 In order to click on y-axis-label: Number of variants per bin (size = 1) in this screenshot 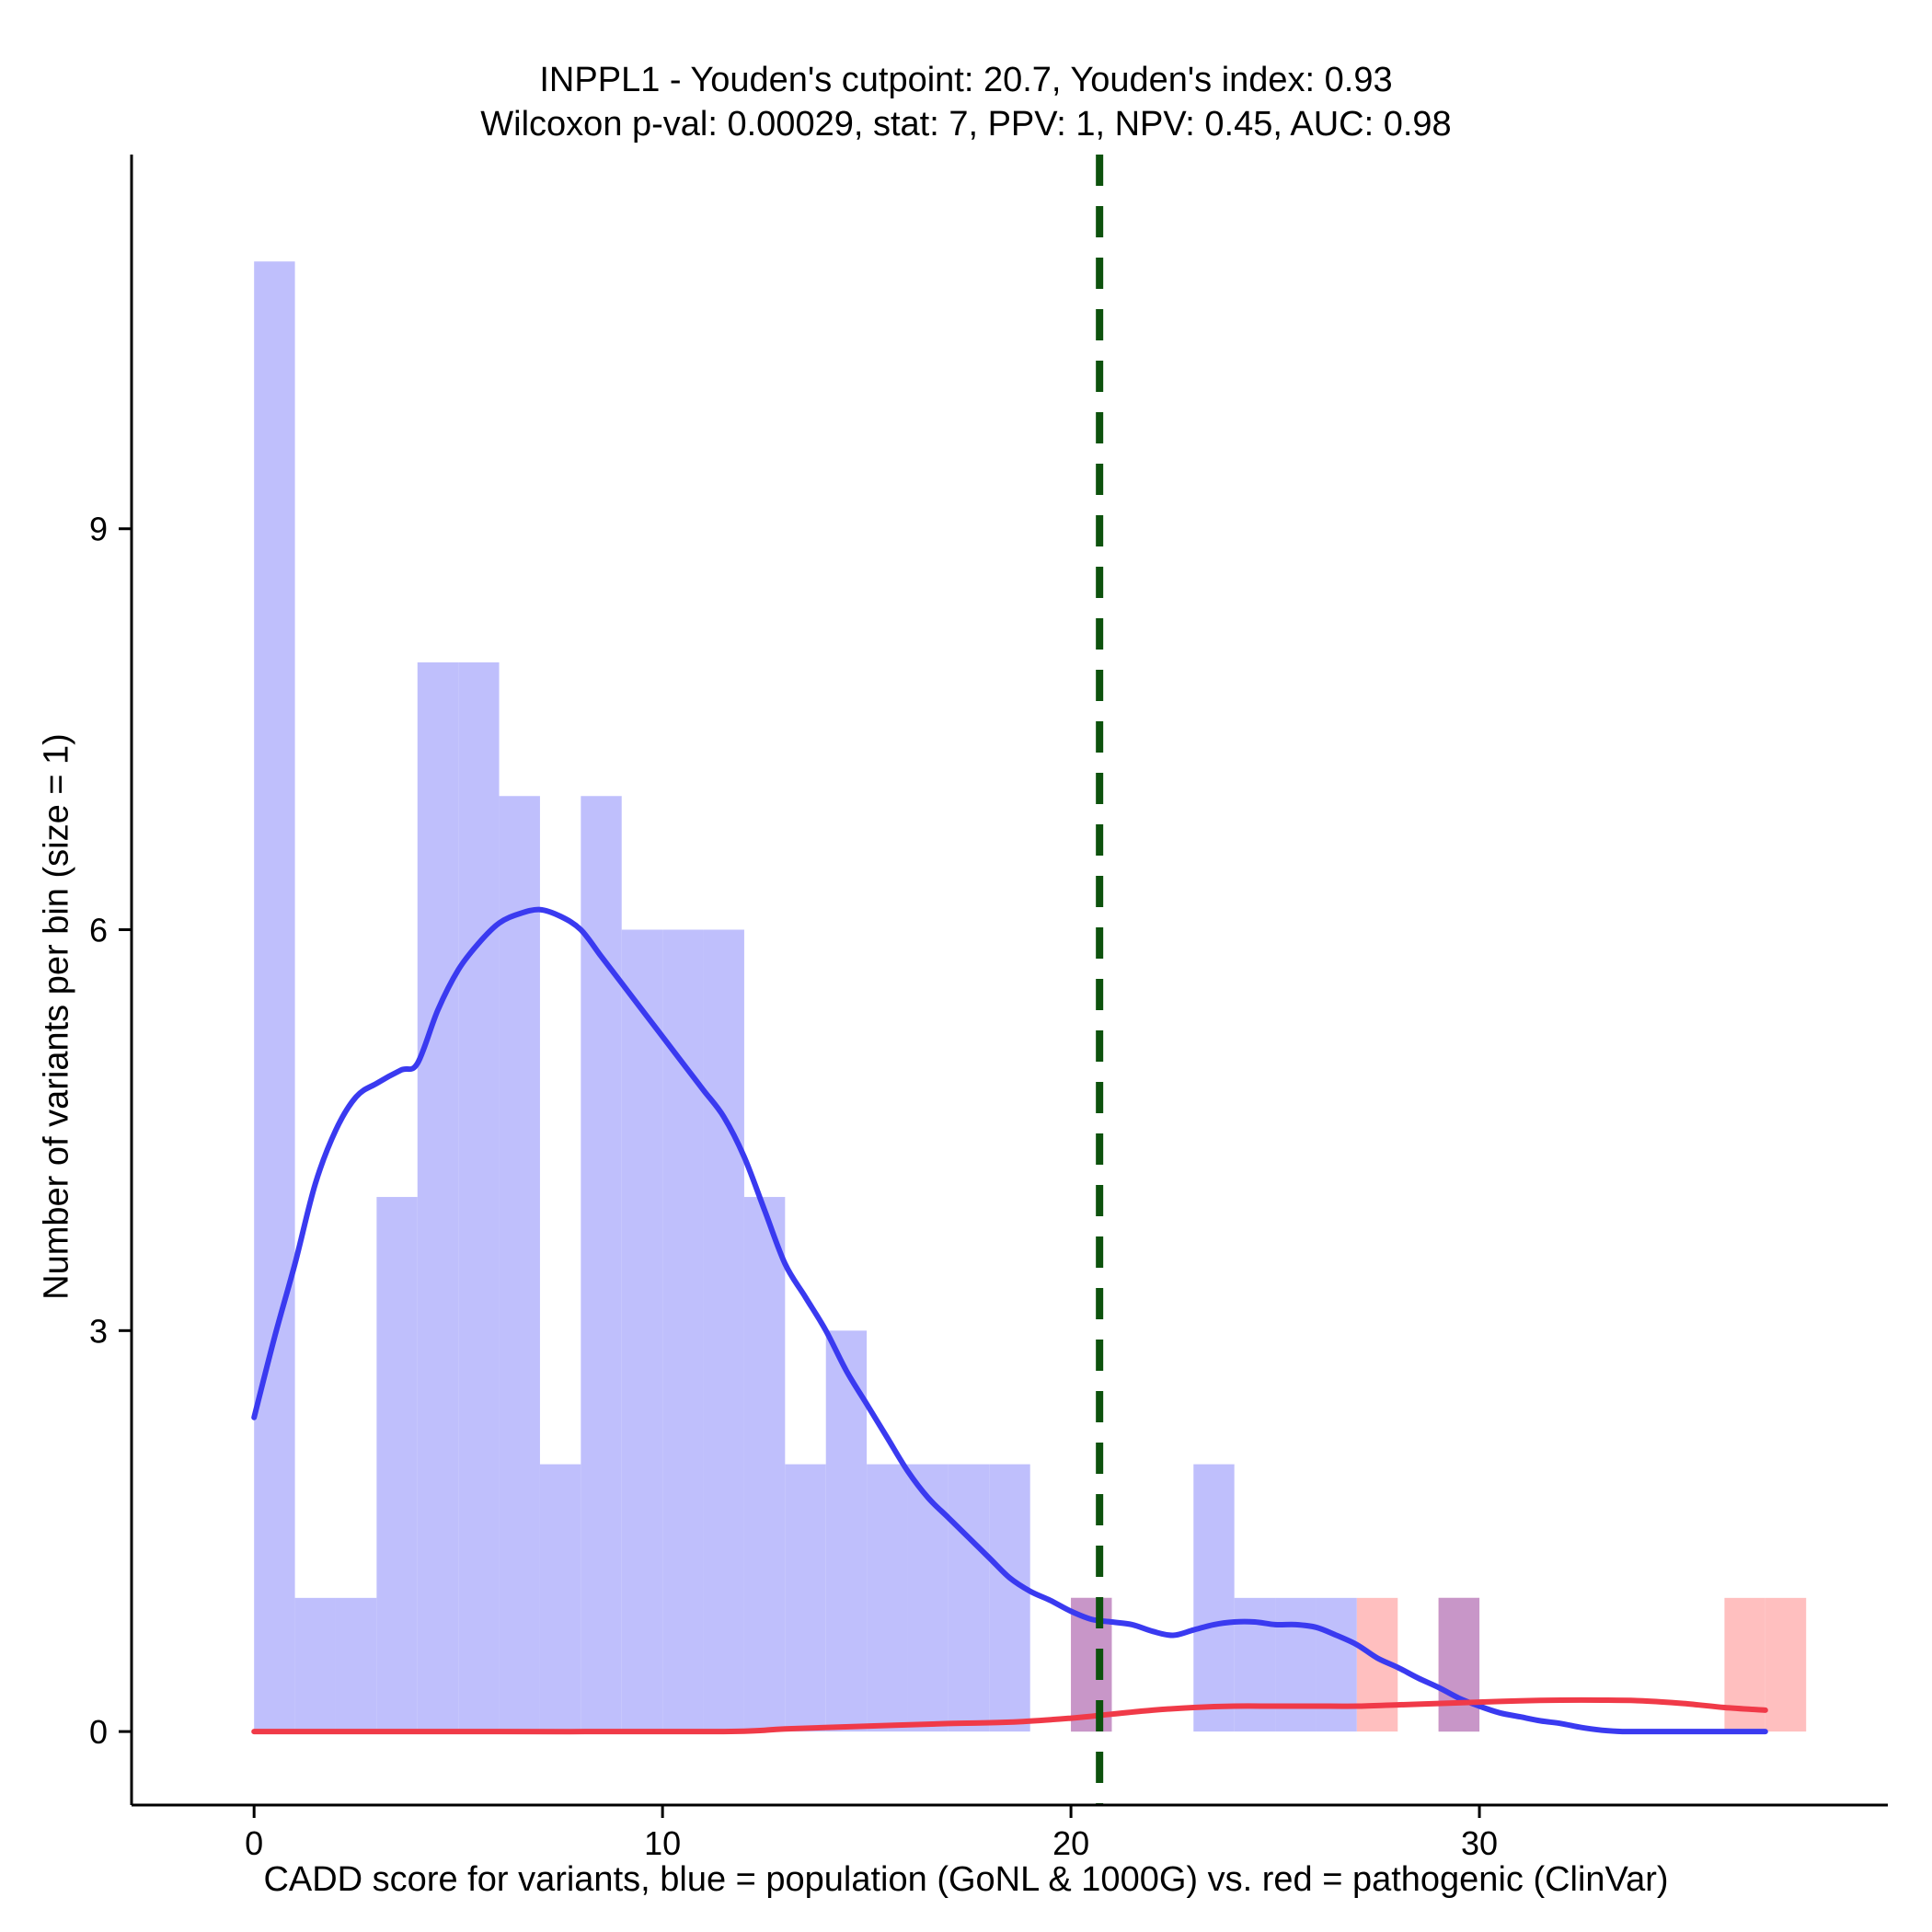, I will do `click(56, 1016)`.